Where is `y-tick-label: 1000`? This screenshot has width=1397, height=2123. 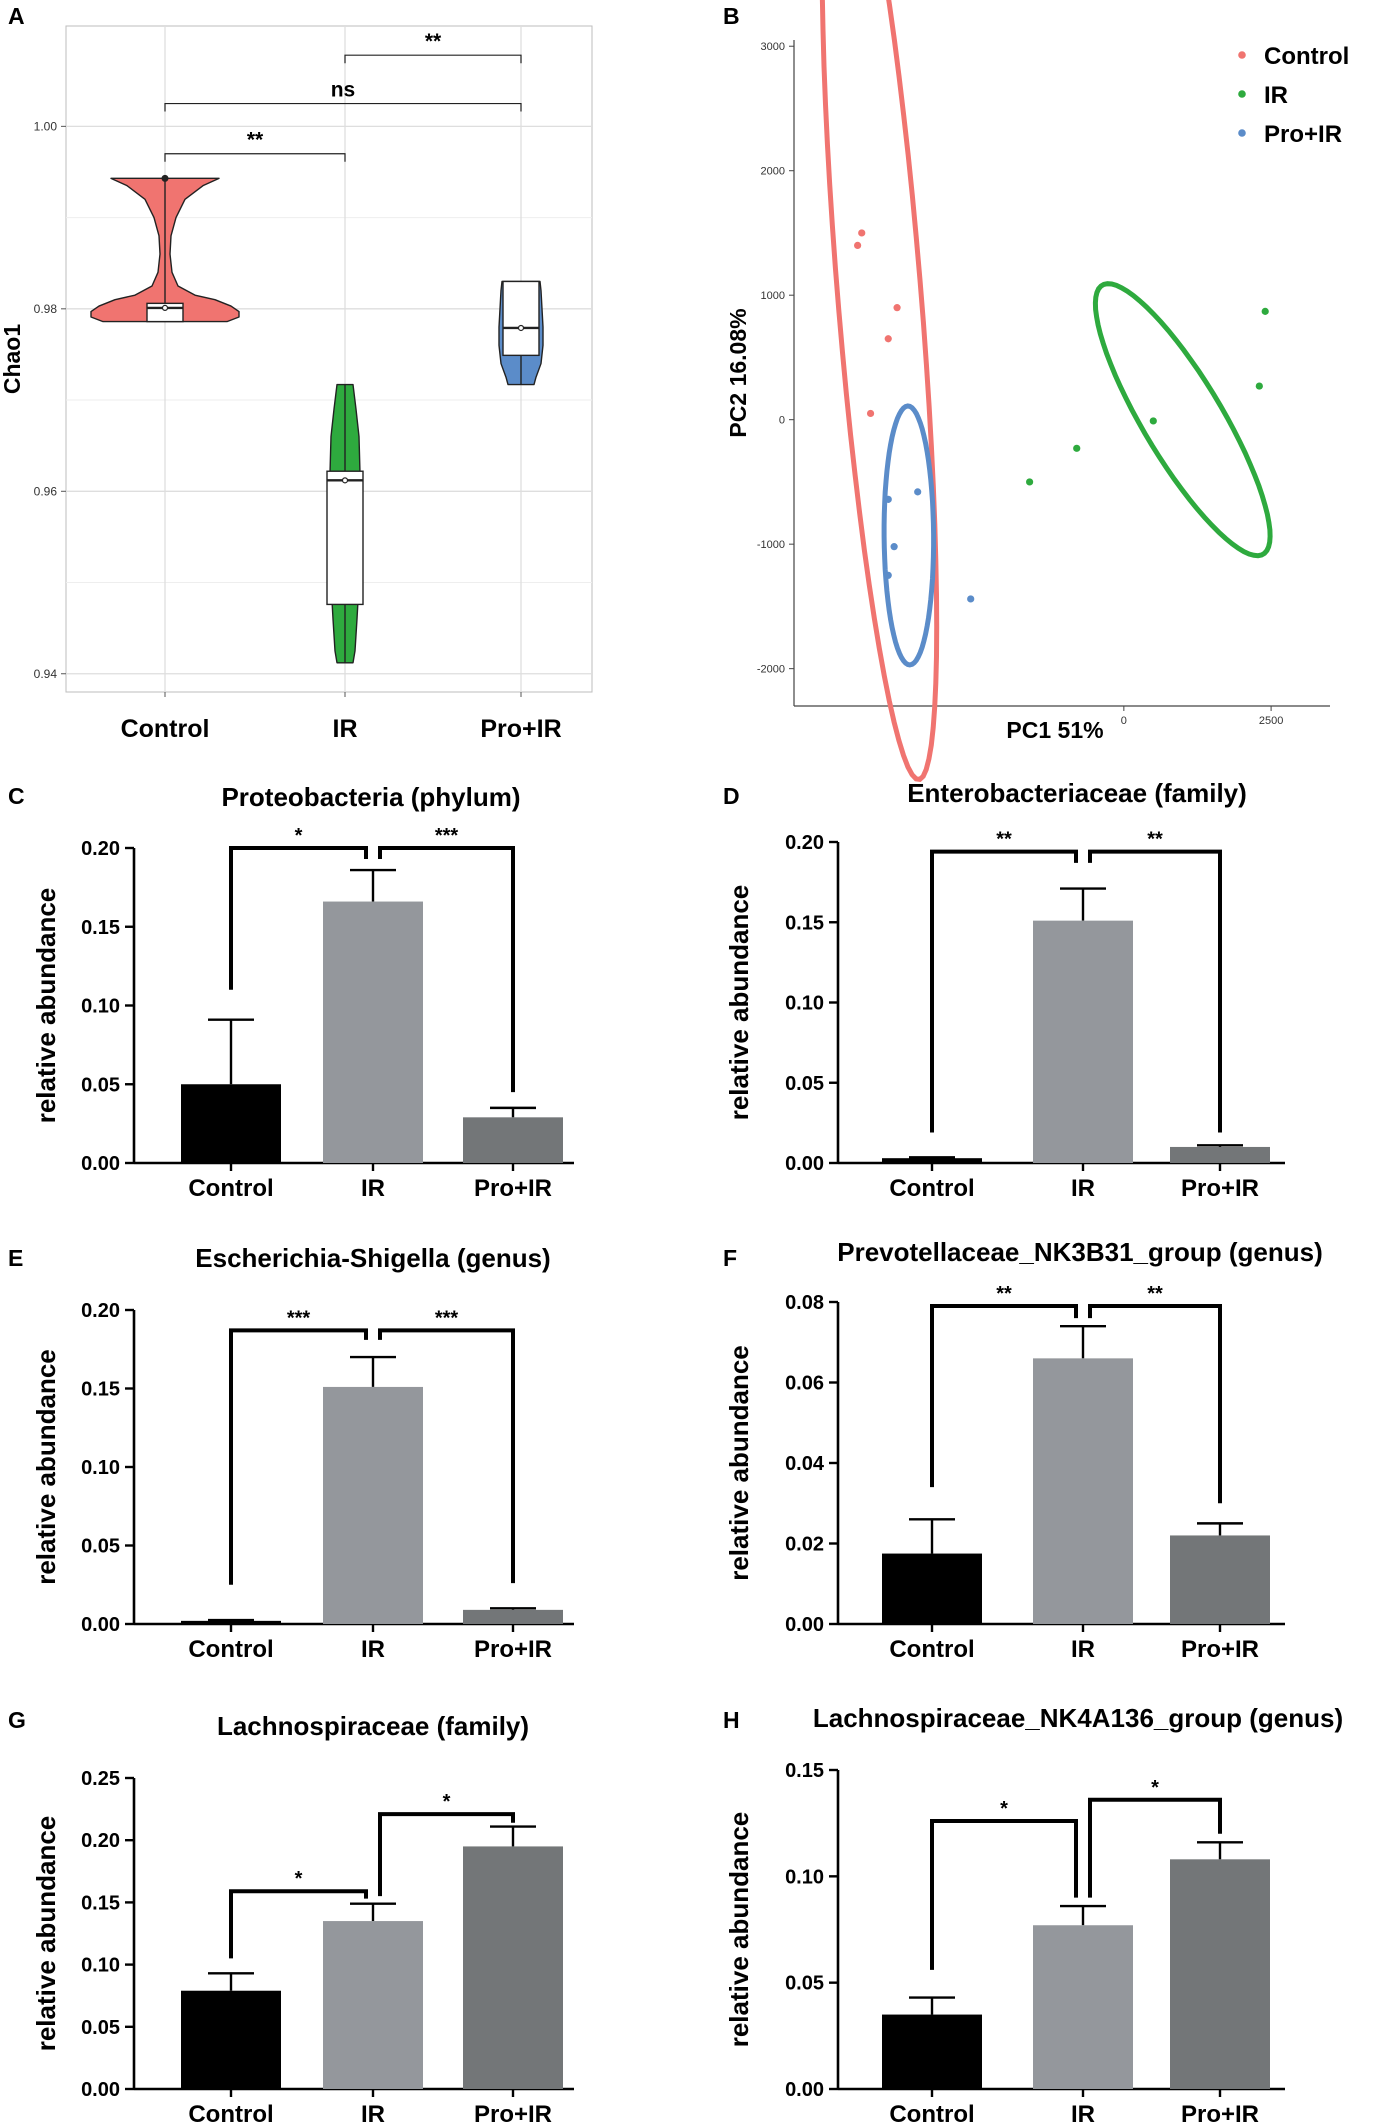 y-tick-label: 1000 is located at coordinates (773, 296).